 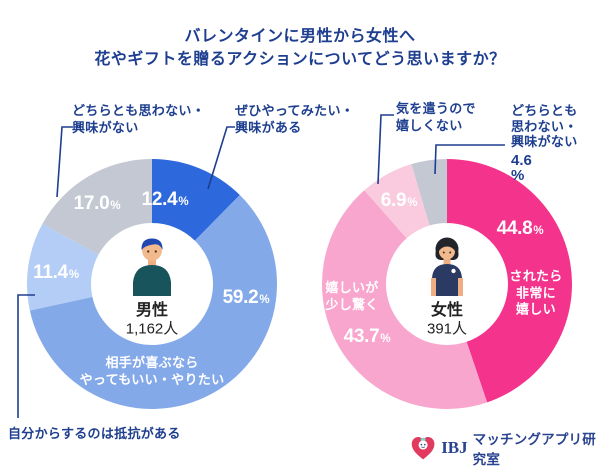 I want to click on female-avatar-neck, so click(x=447, y=261).